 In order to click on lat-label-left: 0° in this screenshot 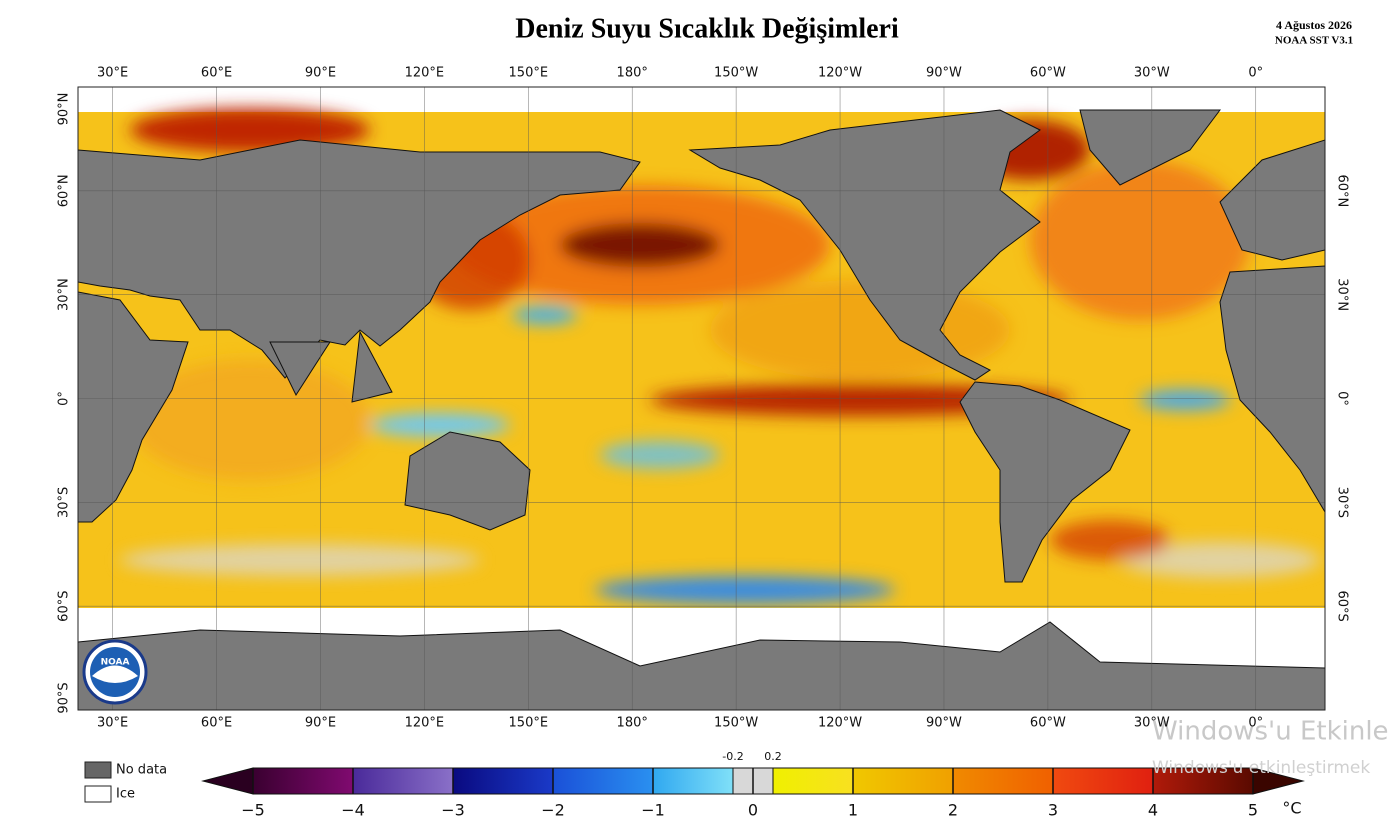, I will do `click(64, 398)`.